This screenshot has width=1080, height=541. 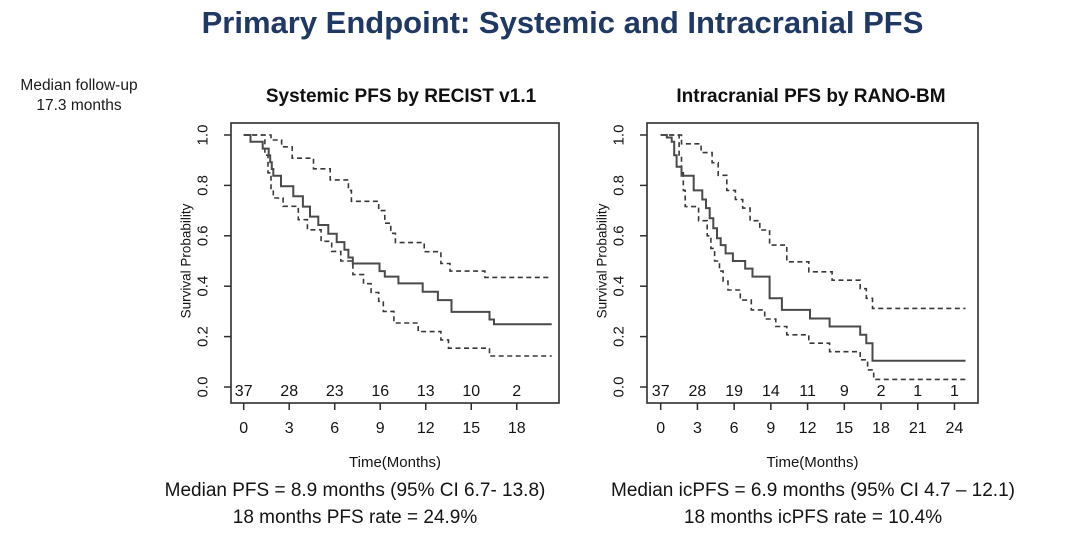 What do you see at coordinates (955, 428) in the screenshot?
I see `x-tick-label: 24` at bounding box center [955, 428].